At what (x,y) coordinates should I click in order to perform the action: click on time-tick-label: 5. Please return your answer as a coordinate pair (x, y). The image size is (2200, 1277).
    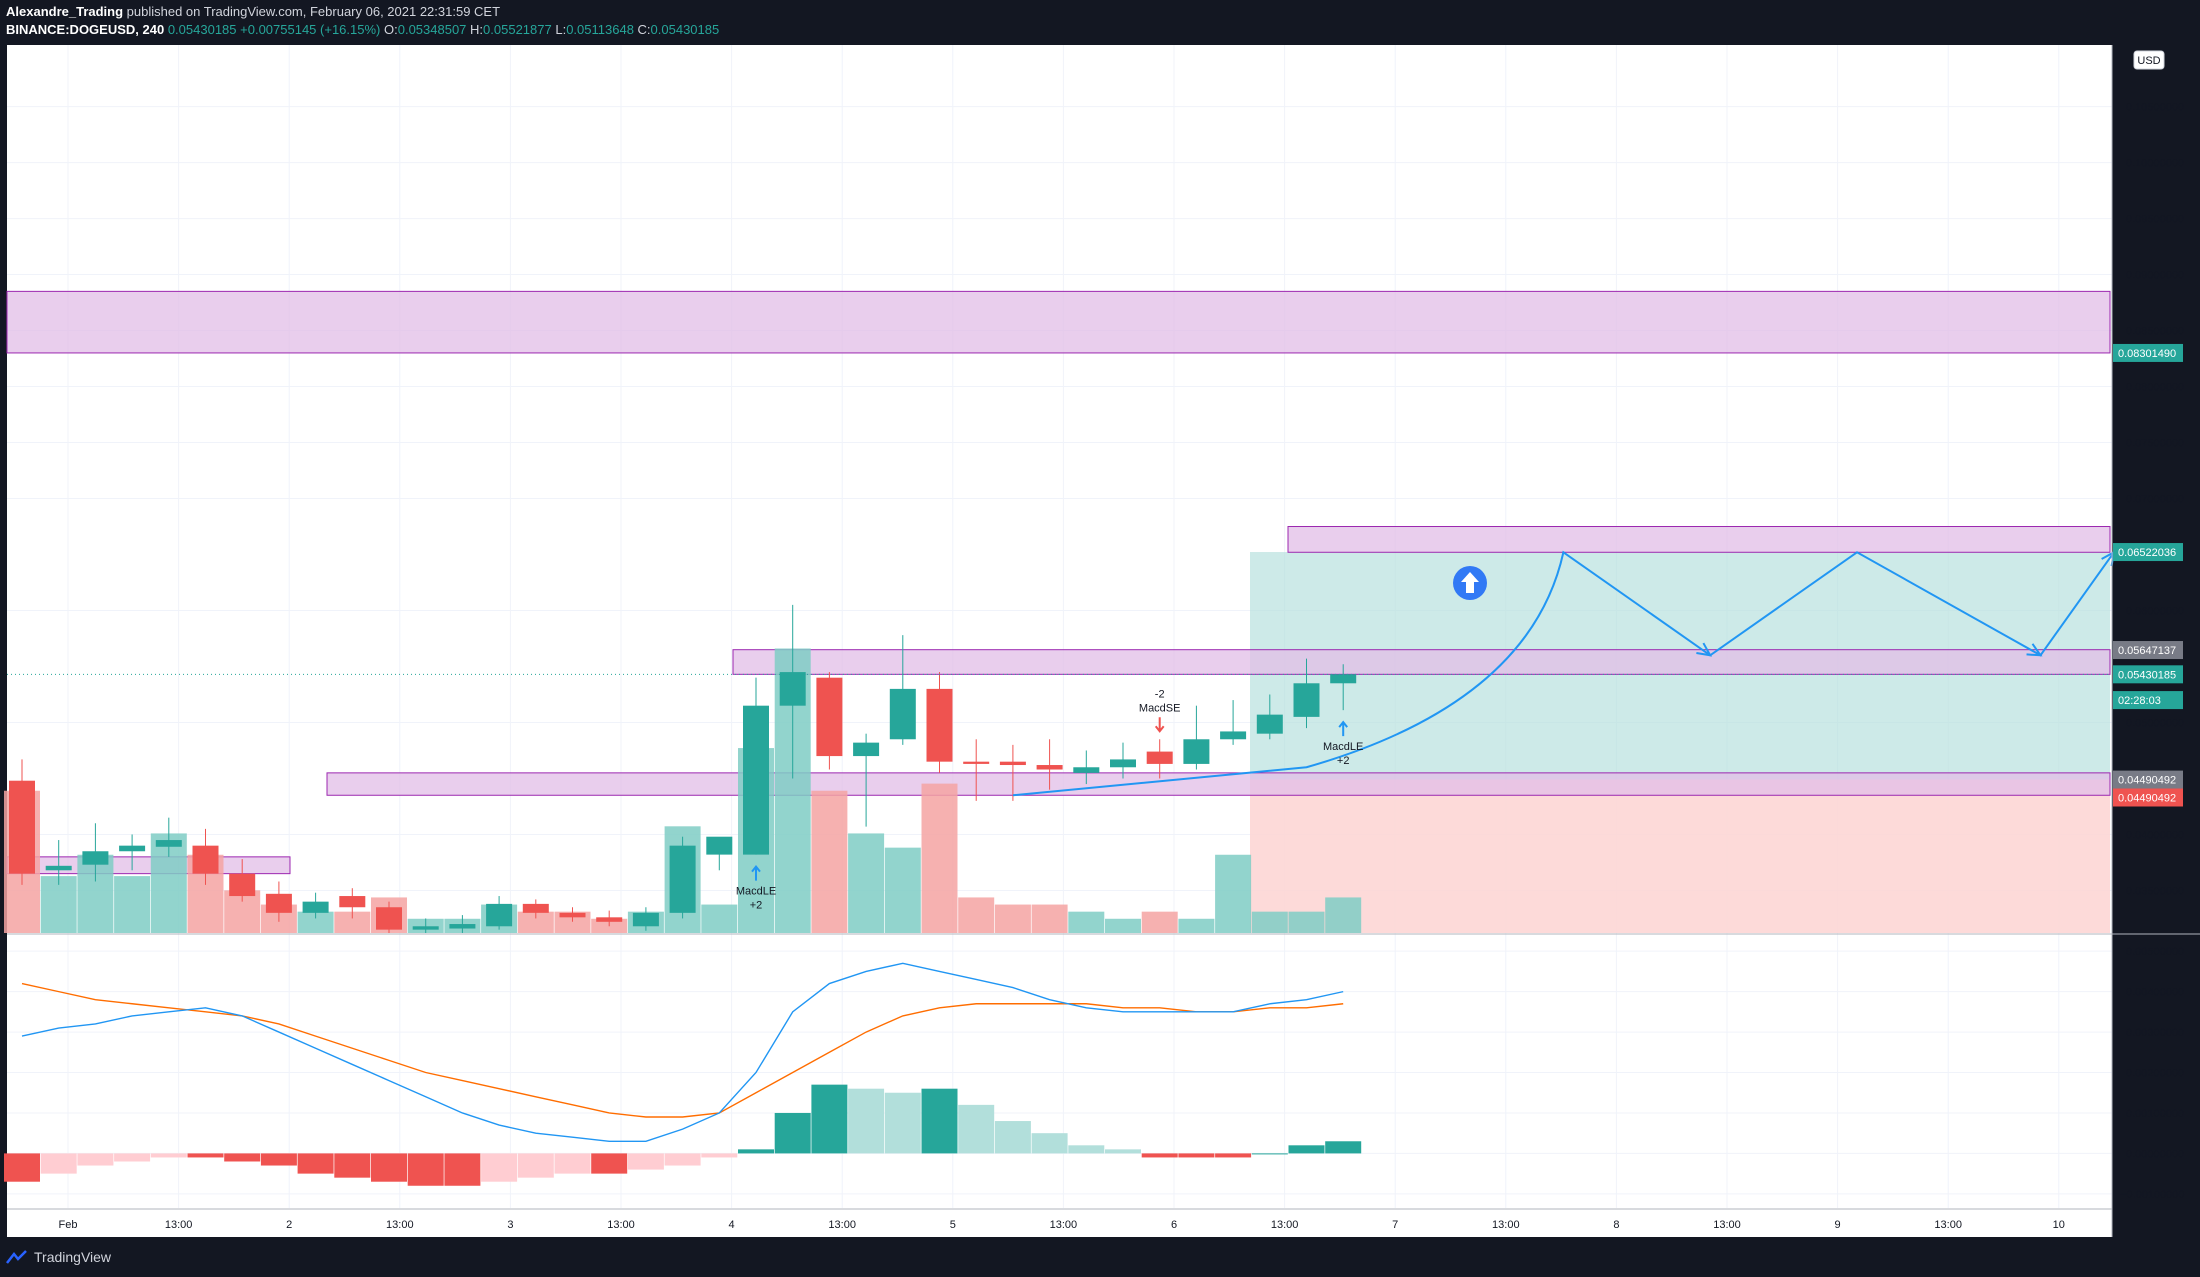
    Looking at the image, I should click on (953, 1225).